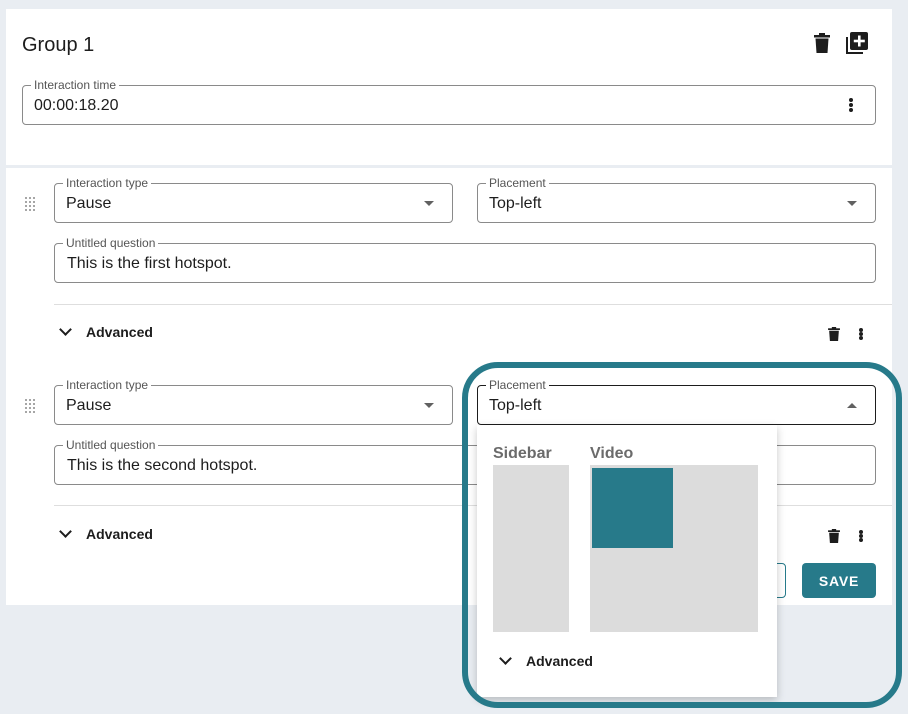 The width and height of the screenshot is (908, 714). What do you see at coordinates (839, 580) in the screenshot?
I see `save-button: SAVE` at bounding box center [839, 580].